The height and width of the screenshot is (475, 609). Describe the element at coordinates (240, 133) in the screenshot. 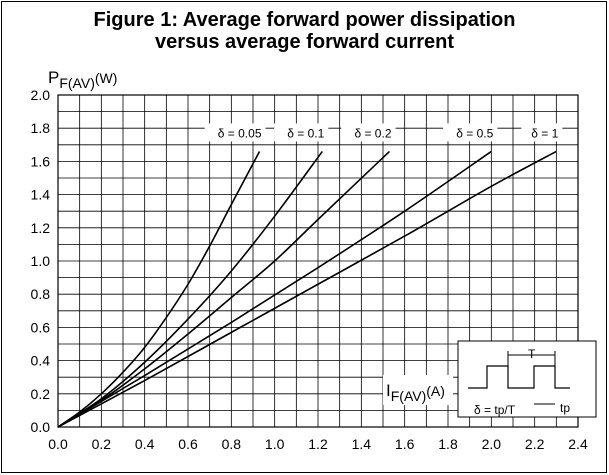

I see `series-label: δ = 0.05` at that location.